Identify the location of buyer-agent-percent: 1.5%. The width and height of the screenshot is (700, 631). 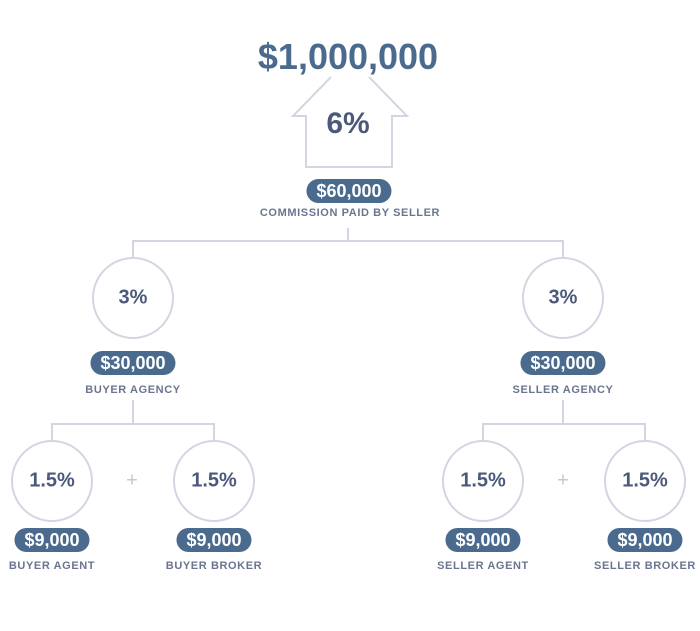
(52, 480).